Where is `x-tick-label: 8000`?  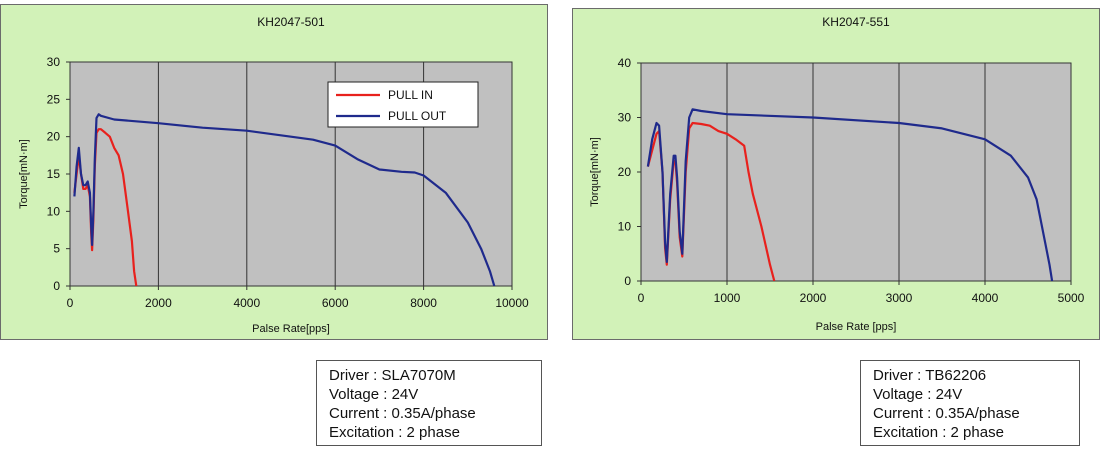
x-tick-label: 8000 is located at coordinates (423, 303).